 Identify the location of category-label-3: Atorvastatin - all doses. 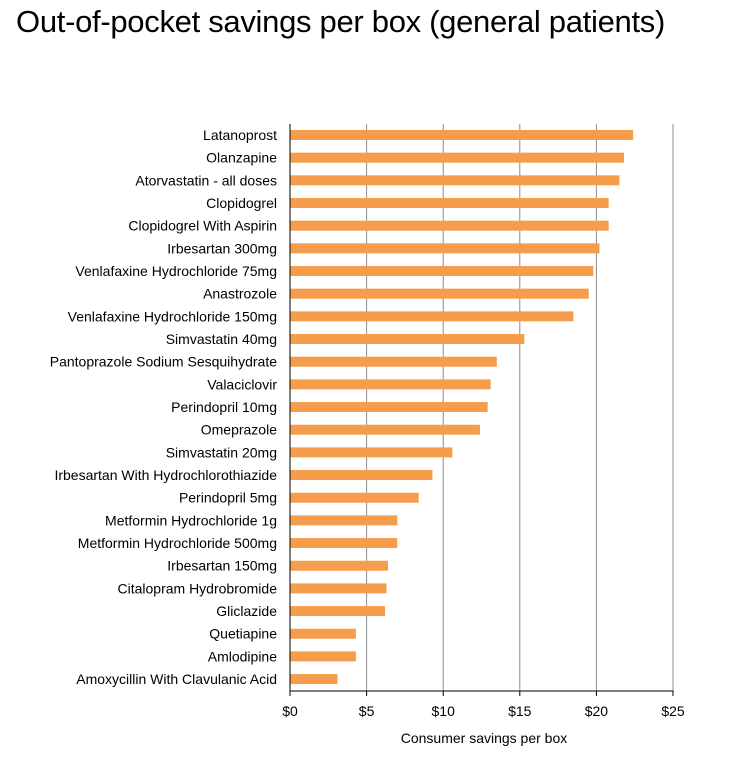
(206, 180).